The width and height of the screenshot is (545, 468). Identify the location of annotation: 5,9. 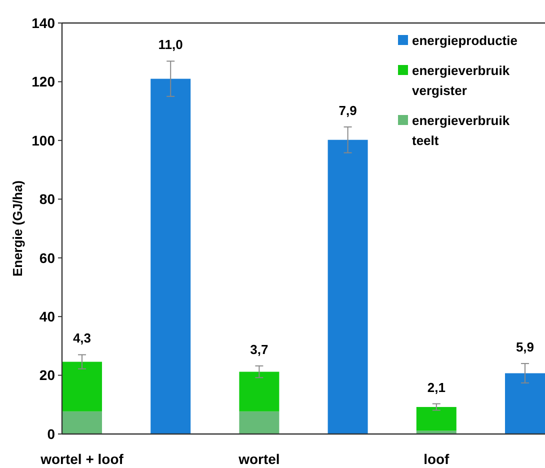
(525, 347).